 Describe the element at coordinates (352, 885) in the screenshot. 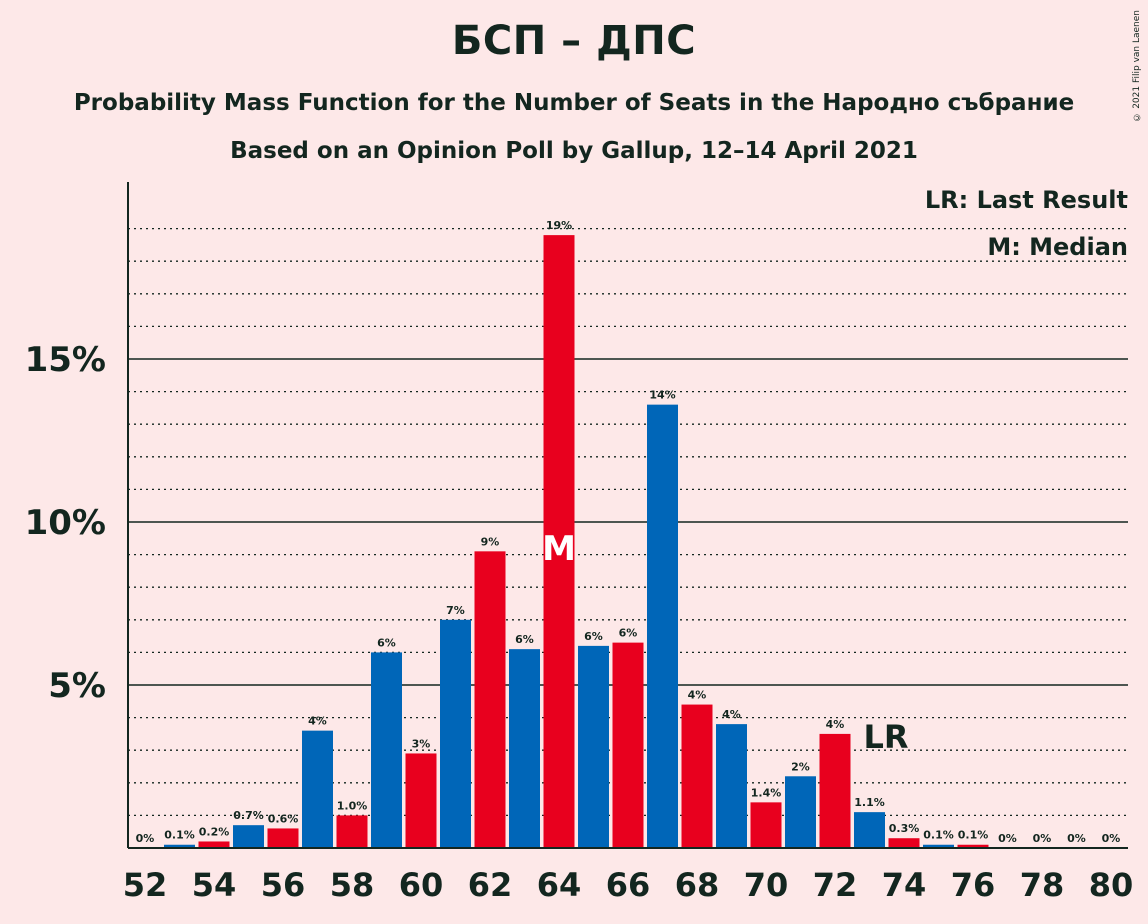

I see `x-tick-label: 58` at that location.